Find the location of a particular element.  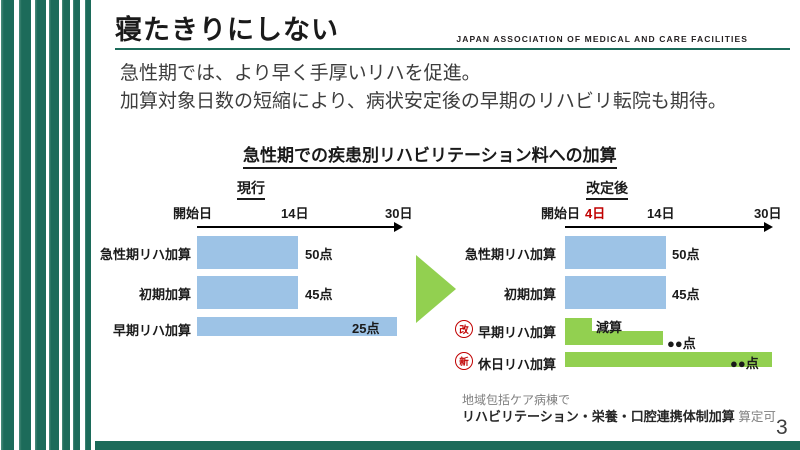

left-stripe-decoration is located at coordinates (47, 225).